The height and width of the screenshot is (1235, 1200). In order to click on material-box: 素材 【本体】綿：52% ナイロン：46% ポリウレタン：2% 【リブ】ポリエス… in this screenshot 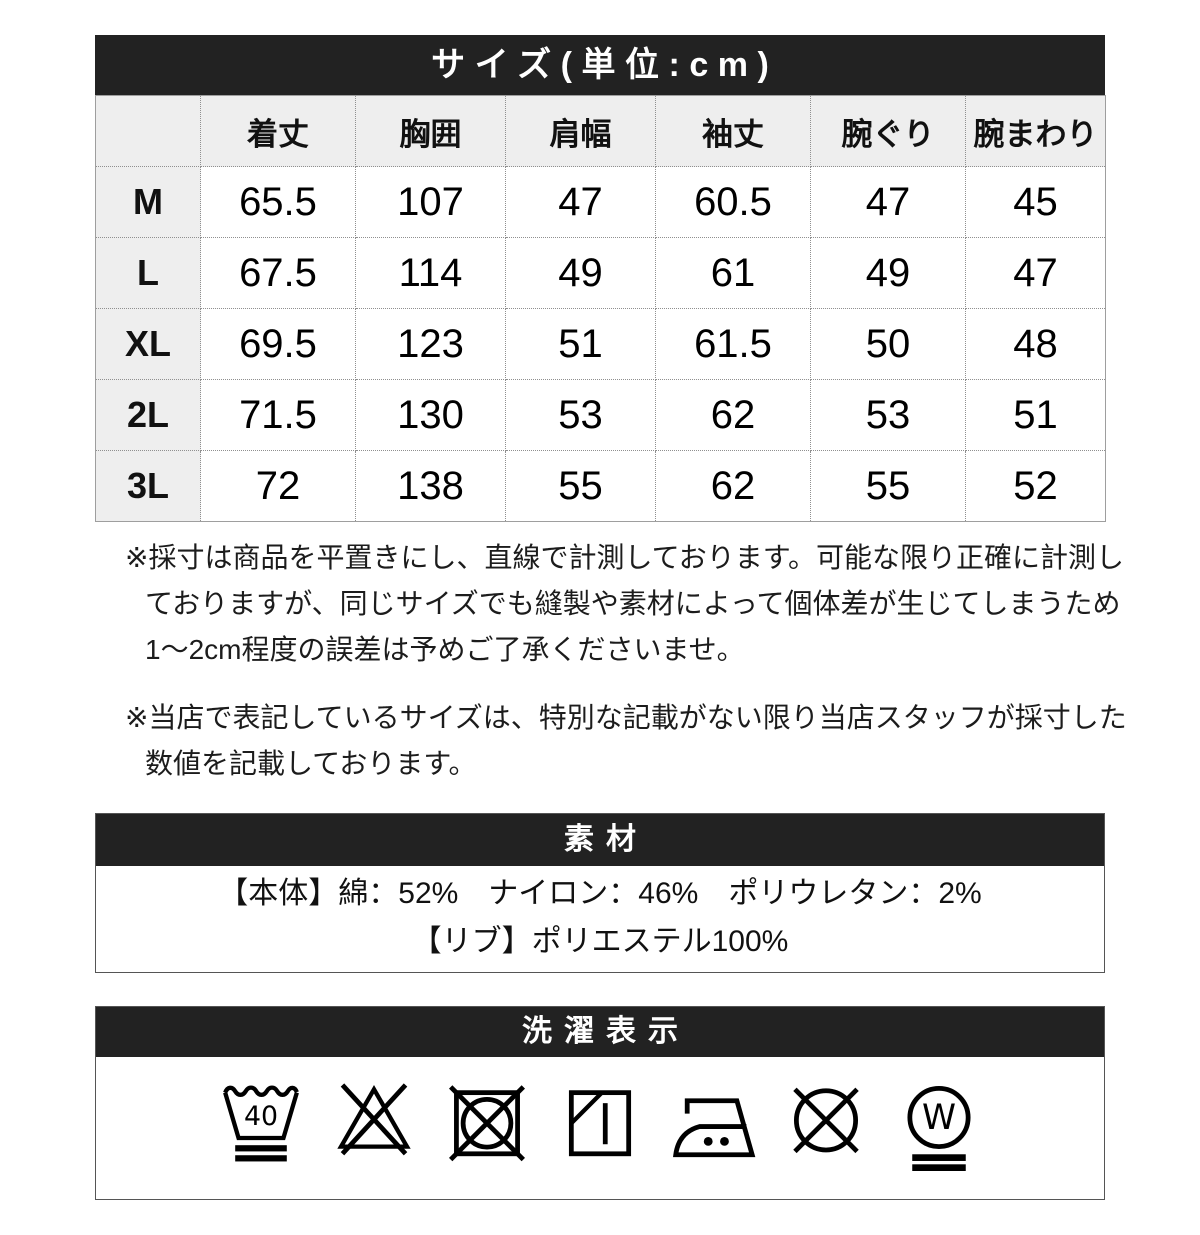, I will do `click(600, 893)`.